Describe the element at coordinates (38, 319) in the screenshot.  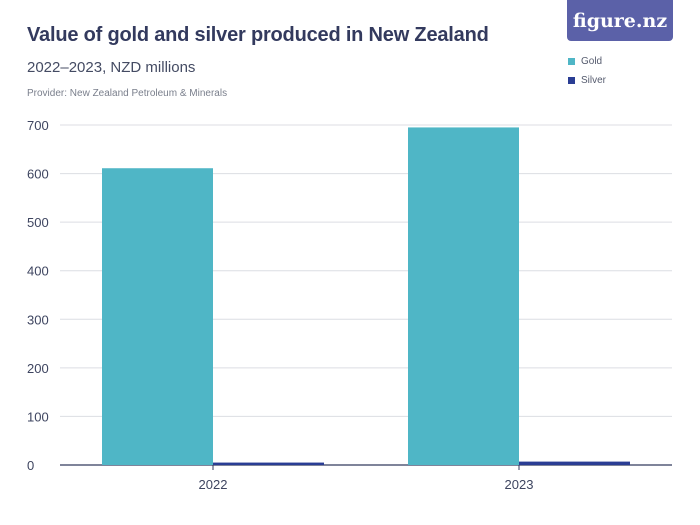
I see `y-tick-label: 300` at that location.